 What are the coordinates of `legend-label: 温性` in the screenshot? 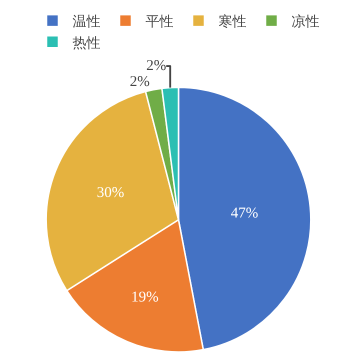 It's located at (86, 22).